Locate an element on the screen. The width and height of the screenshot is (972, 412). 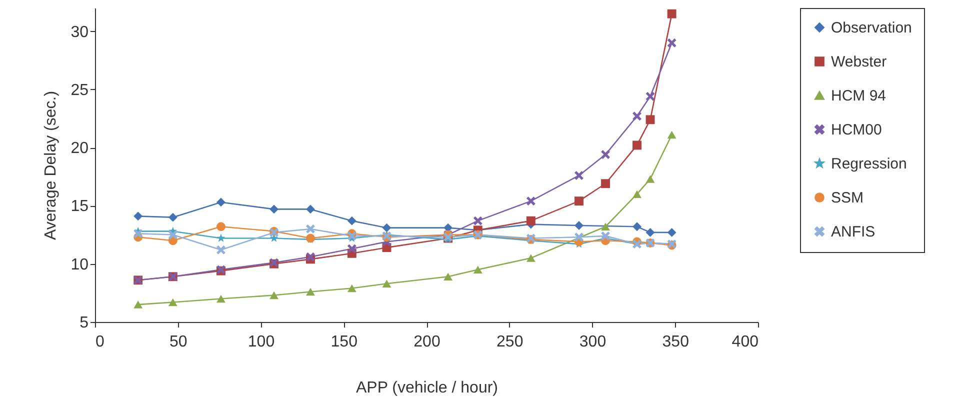
x-axis-title: APP (vehicle / hour) is located at coordinates (427, 388).